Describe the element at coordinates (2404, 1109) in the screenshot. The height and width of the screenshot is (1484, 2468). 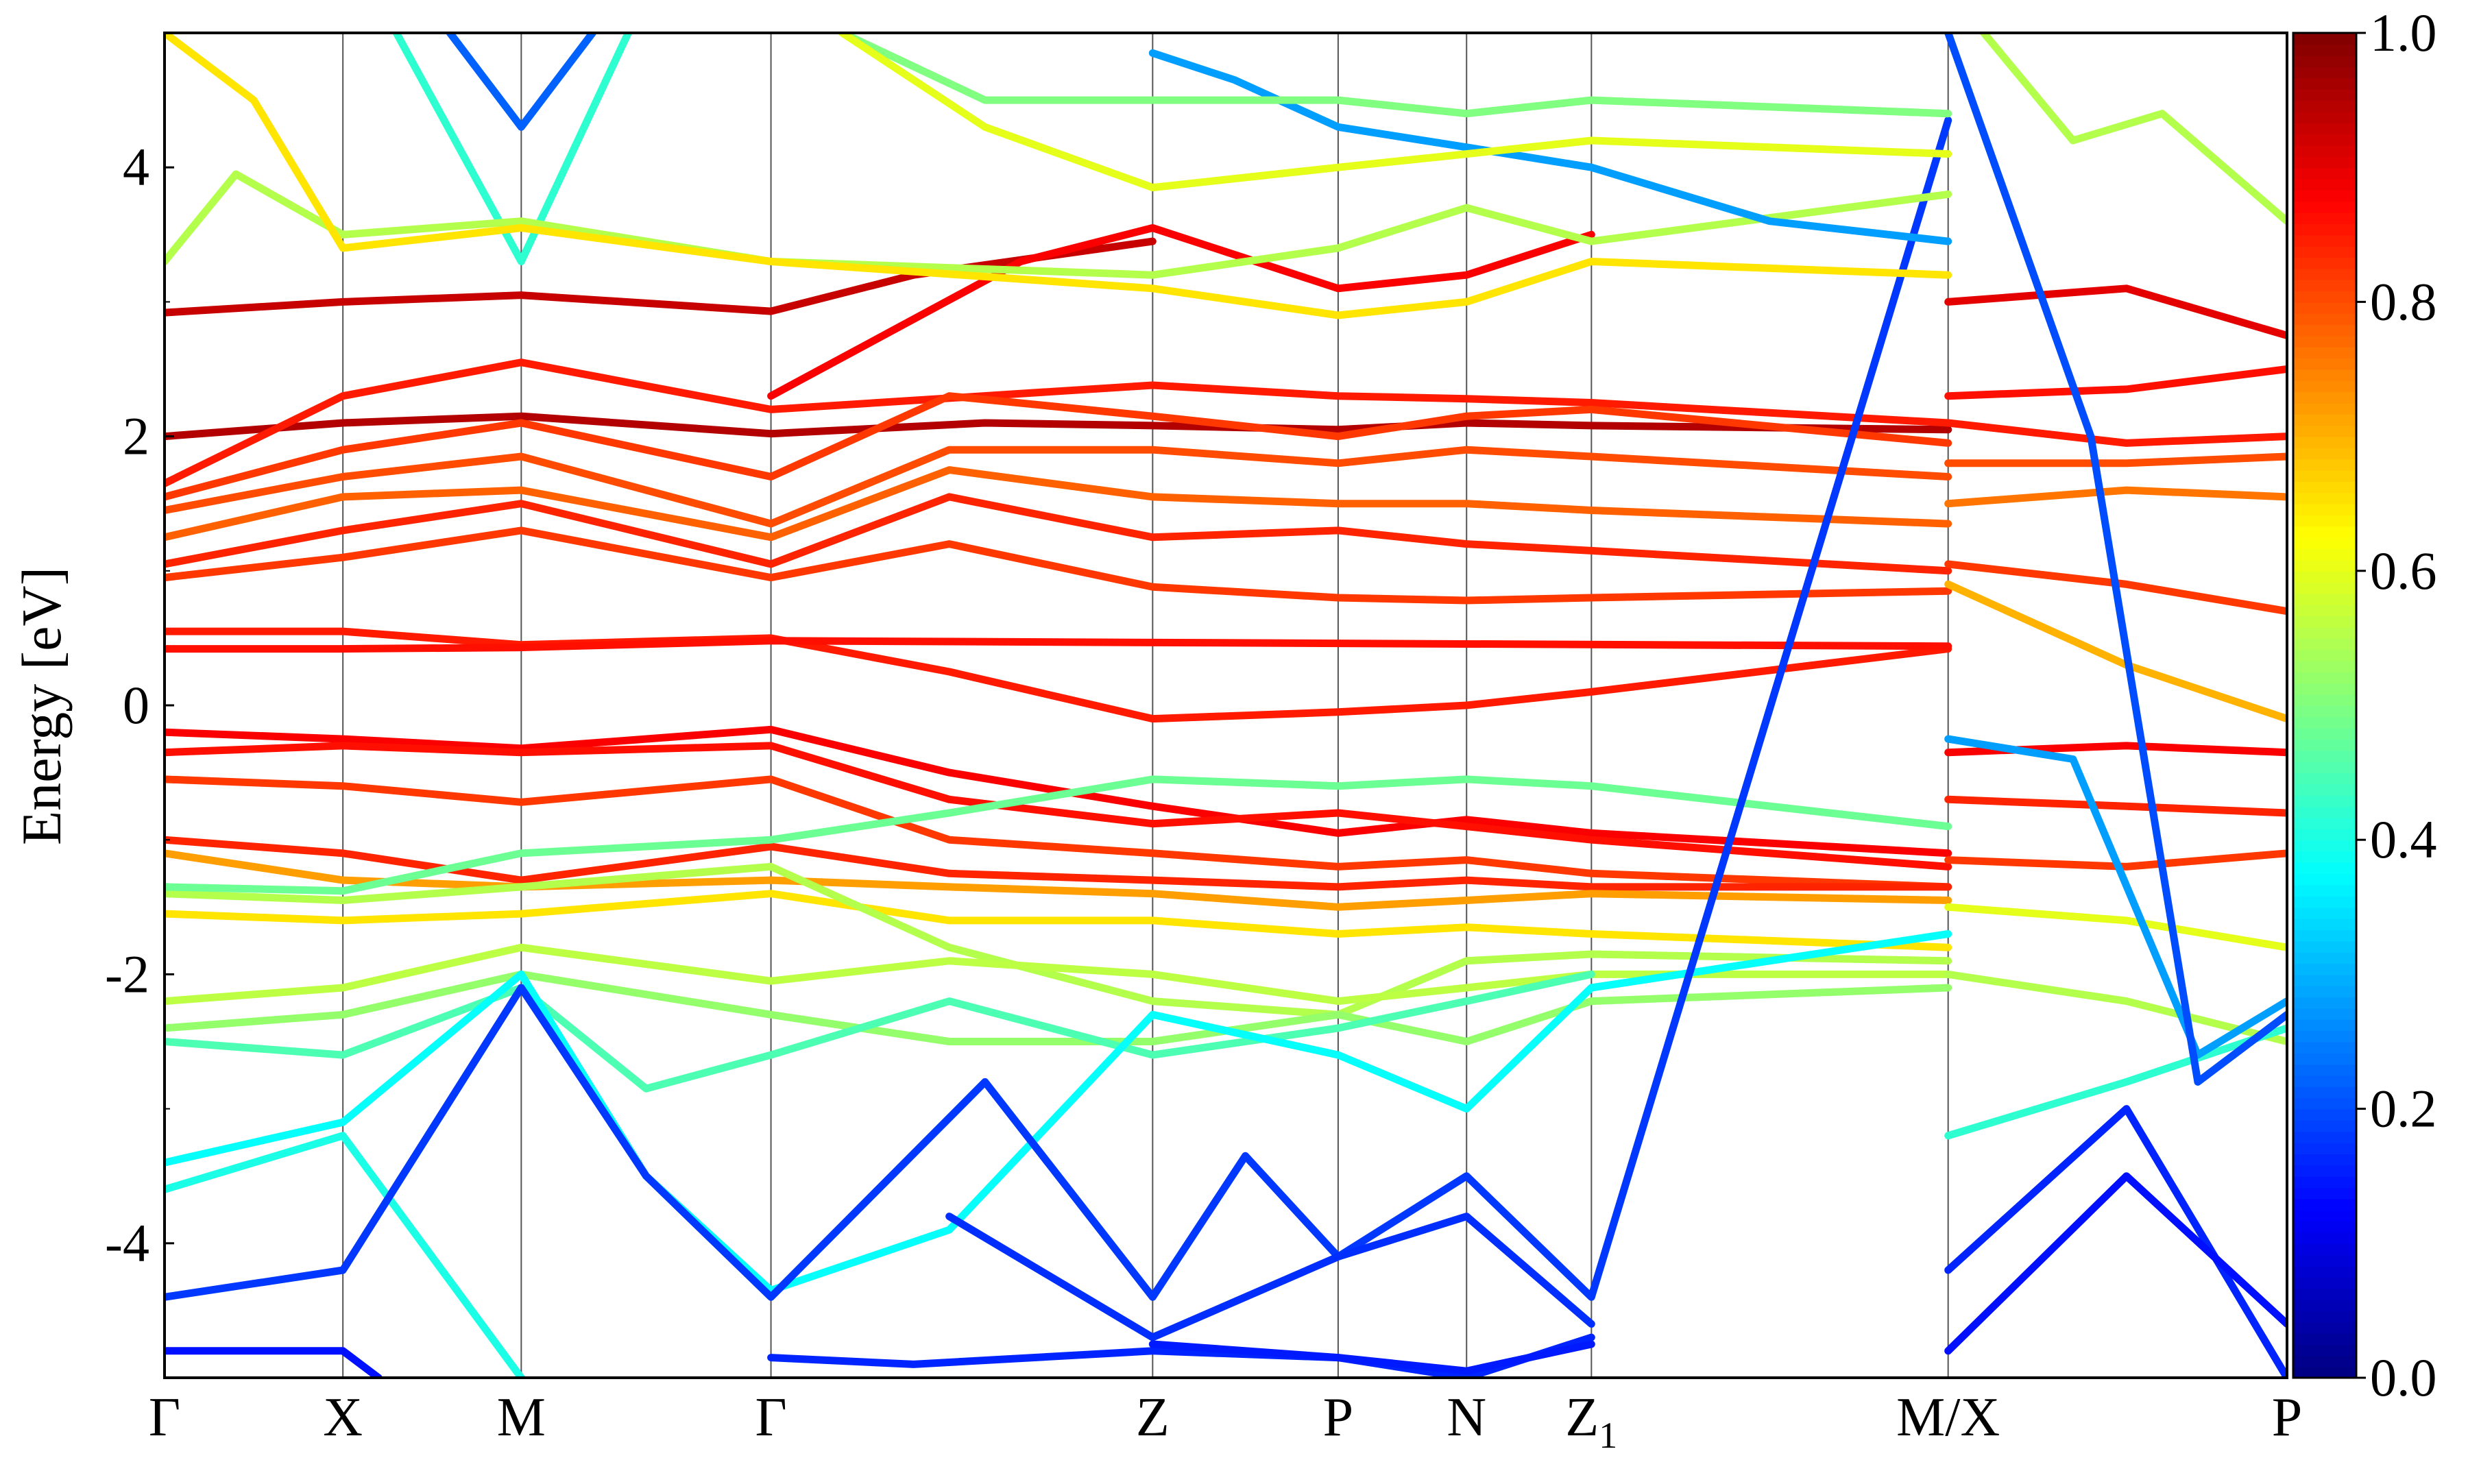
I see `colorbar-tick-label: 0.2` at that location.